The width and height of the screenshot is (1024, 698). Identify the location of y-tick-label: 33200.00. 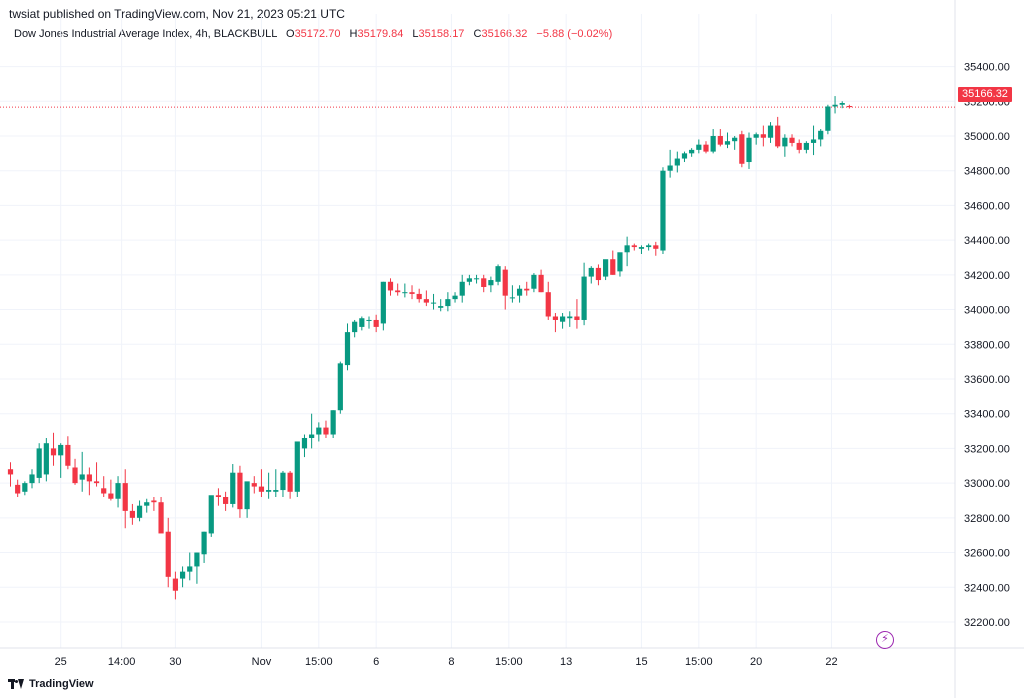
(987, 449).